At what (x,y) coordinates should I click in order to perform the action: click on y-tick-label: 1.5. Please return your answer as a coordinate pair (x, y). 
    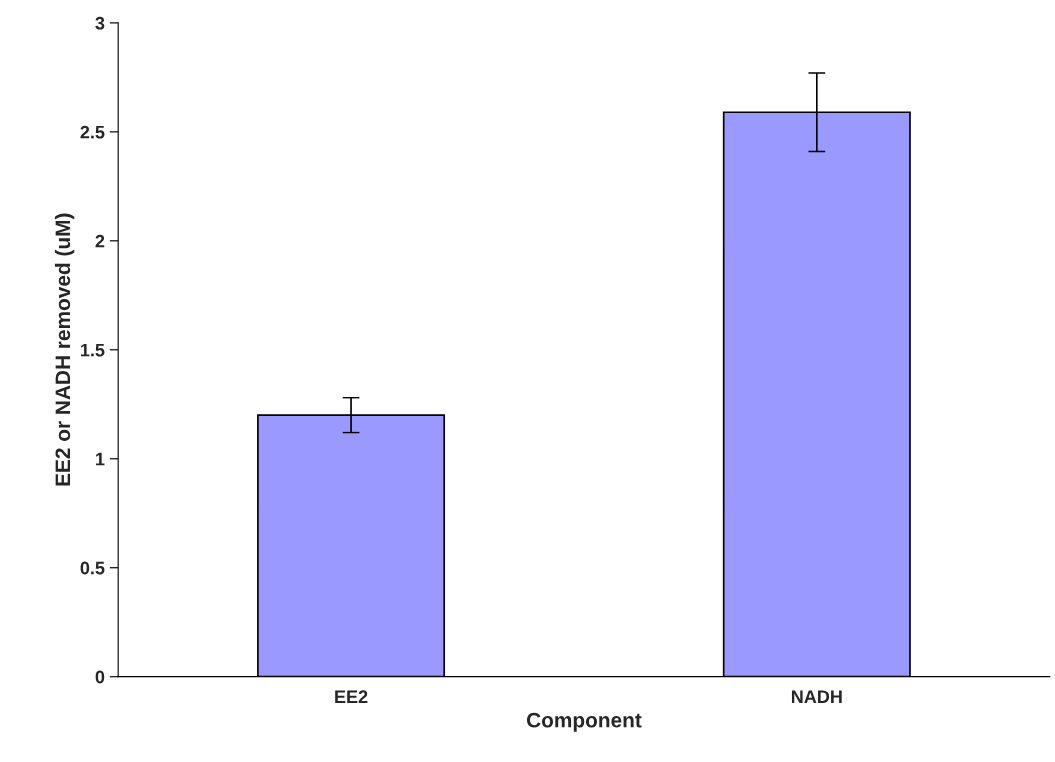
    Looking at the image, I should click on (93, 350).